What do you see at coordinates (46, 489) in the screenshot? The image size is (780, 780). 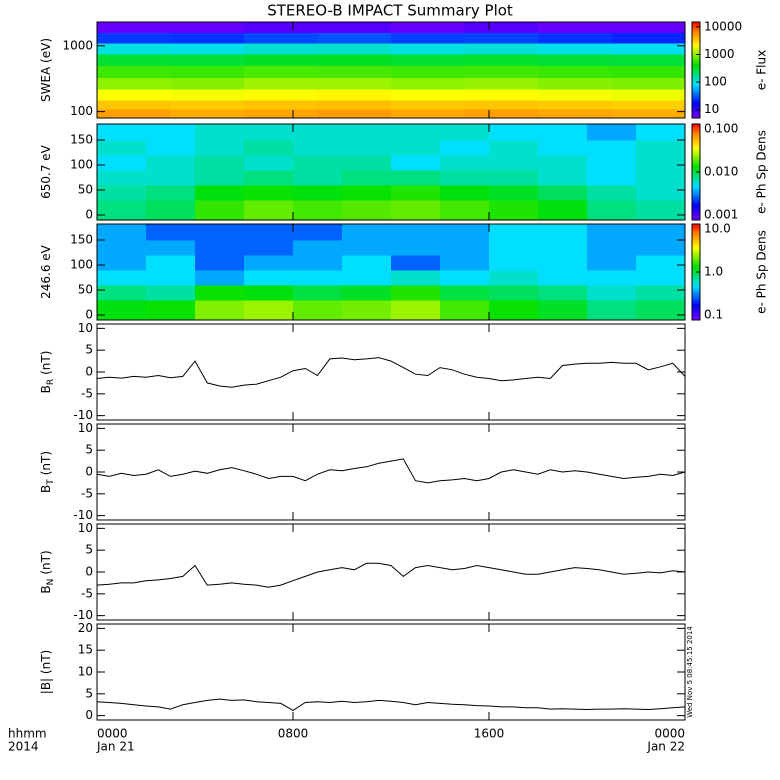 I see `y-axis-label-main: B` at bounding box center [46, 489].